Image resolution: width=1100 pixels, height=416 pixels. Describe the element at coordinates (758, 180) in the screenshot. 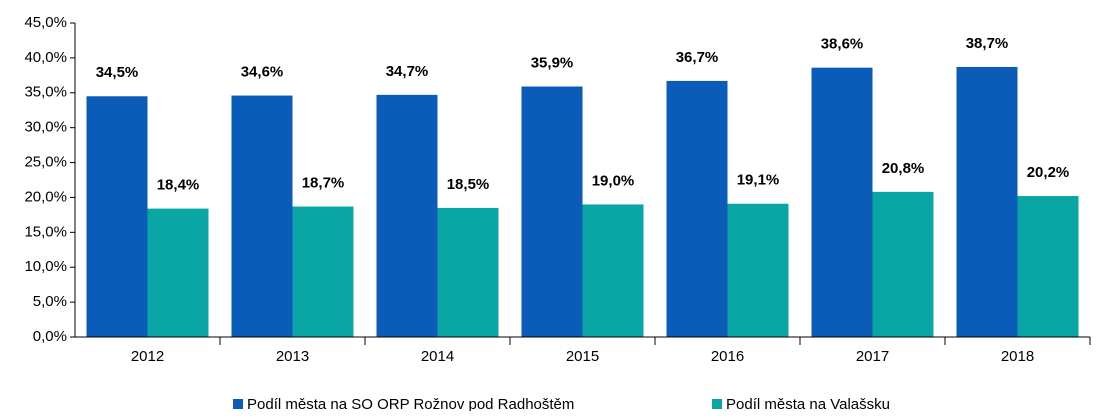

I see `data-label: 19,1%` at that location.